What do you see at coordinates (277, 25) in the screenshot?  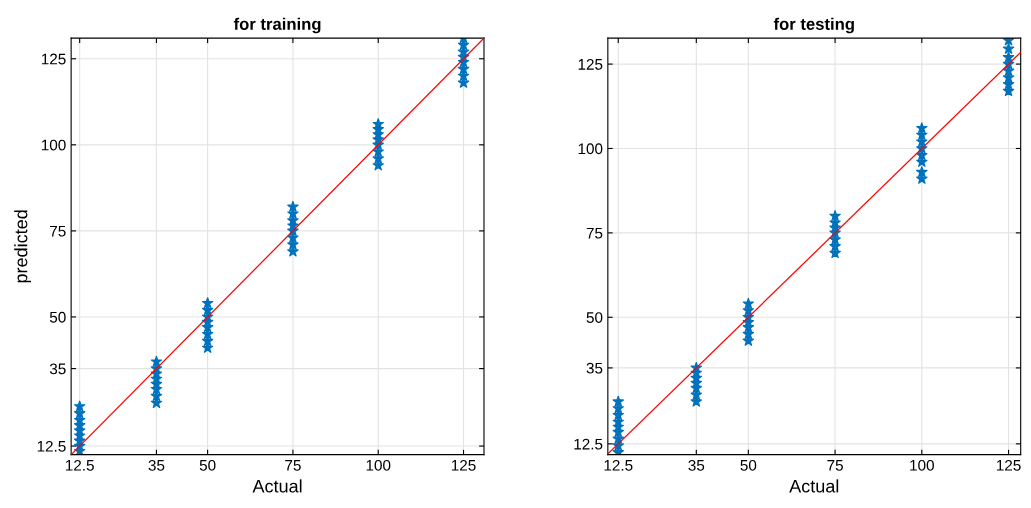 I see `chart-title: for training` at bounding box center [277, 25].